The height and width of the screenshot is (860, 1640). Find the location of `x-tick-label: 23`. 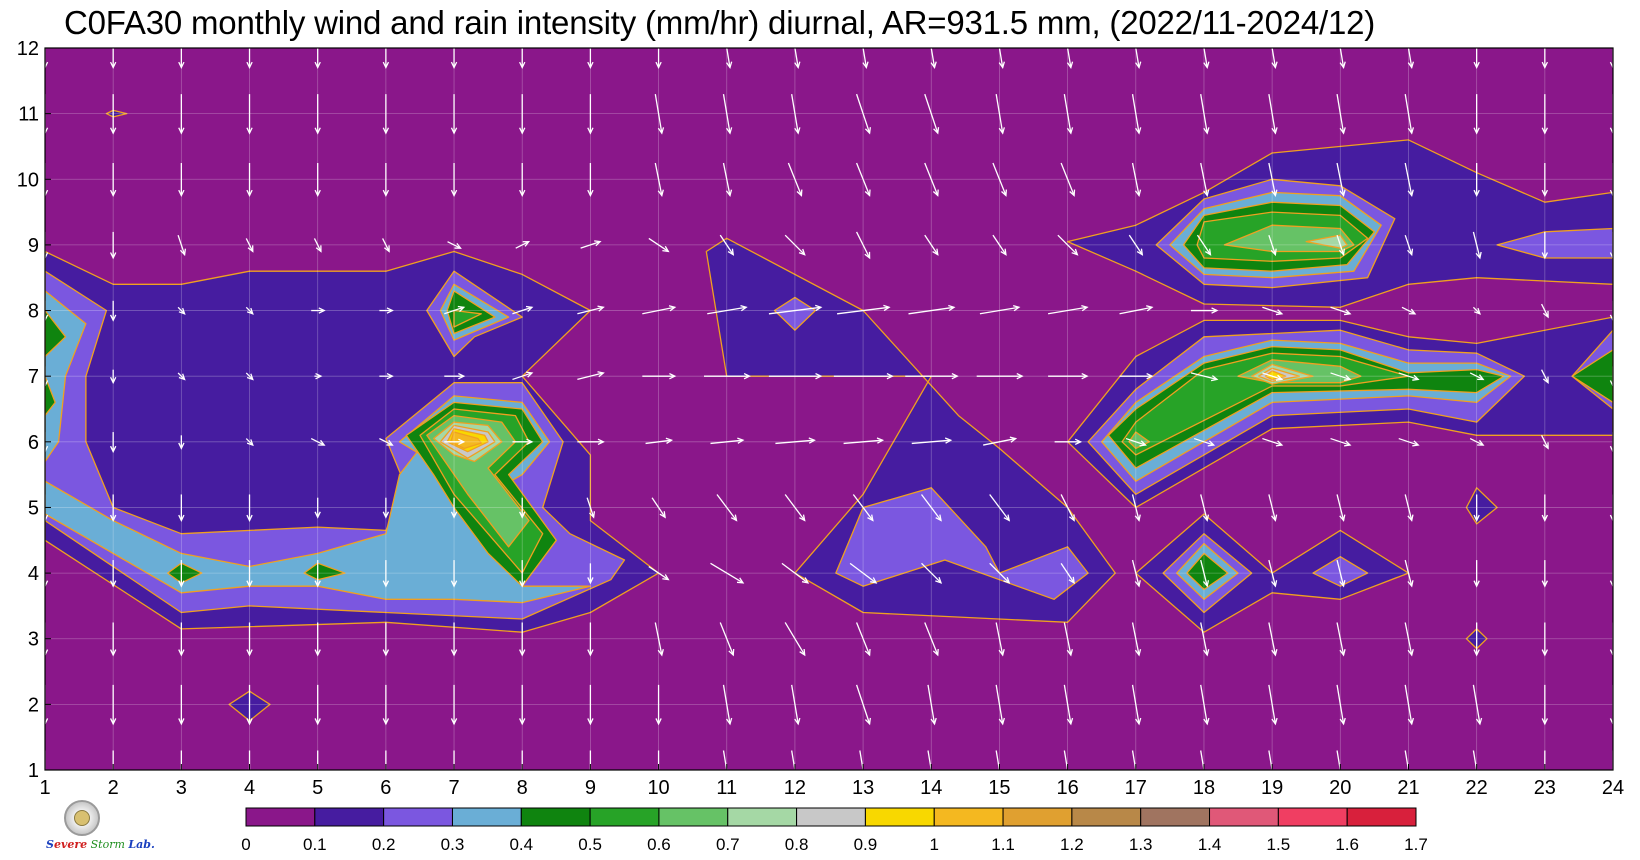

x-tick-label: 23 is located at coordinates (1545, 788).